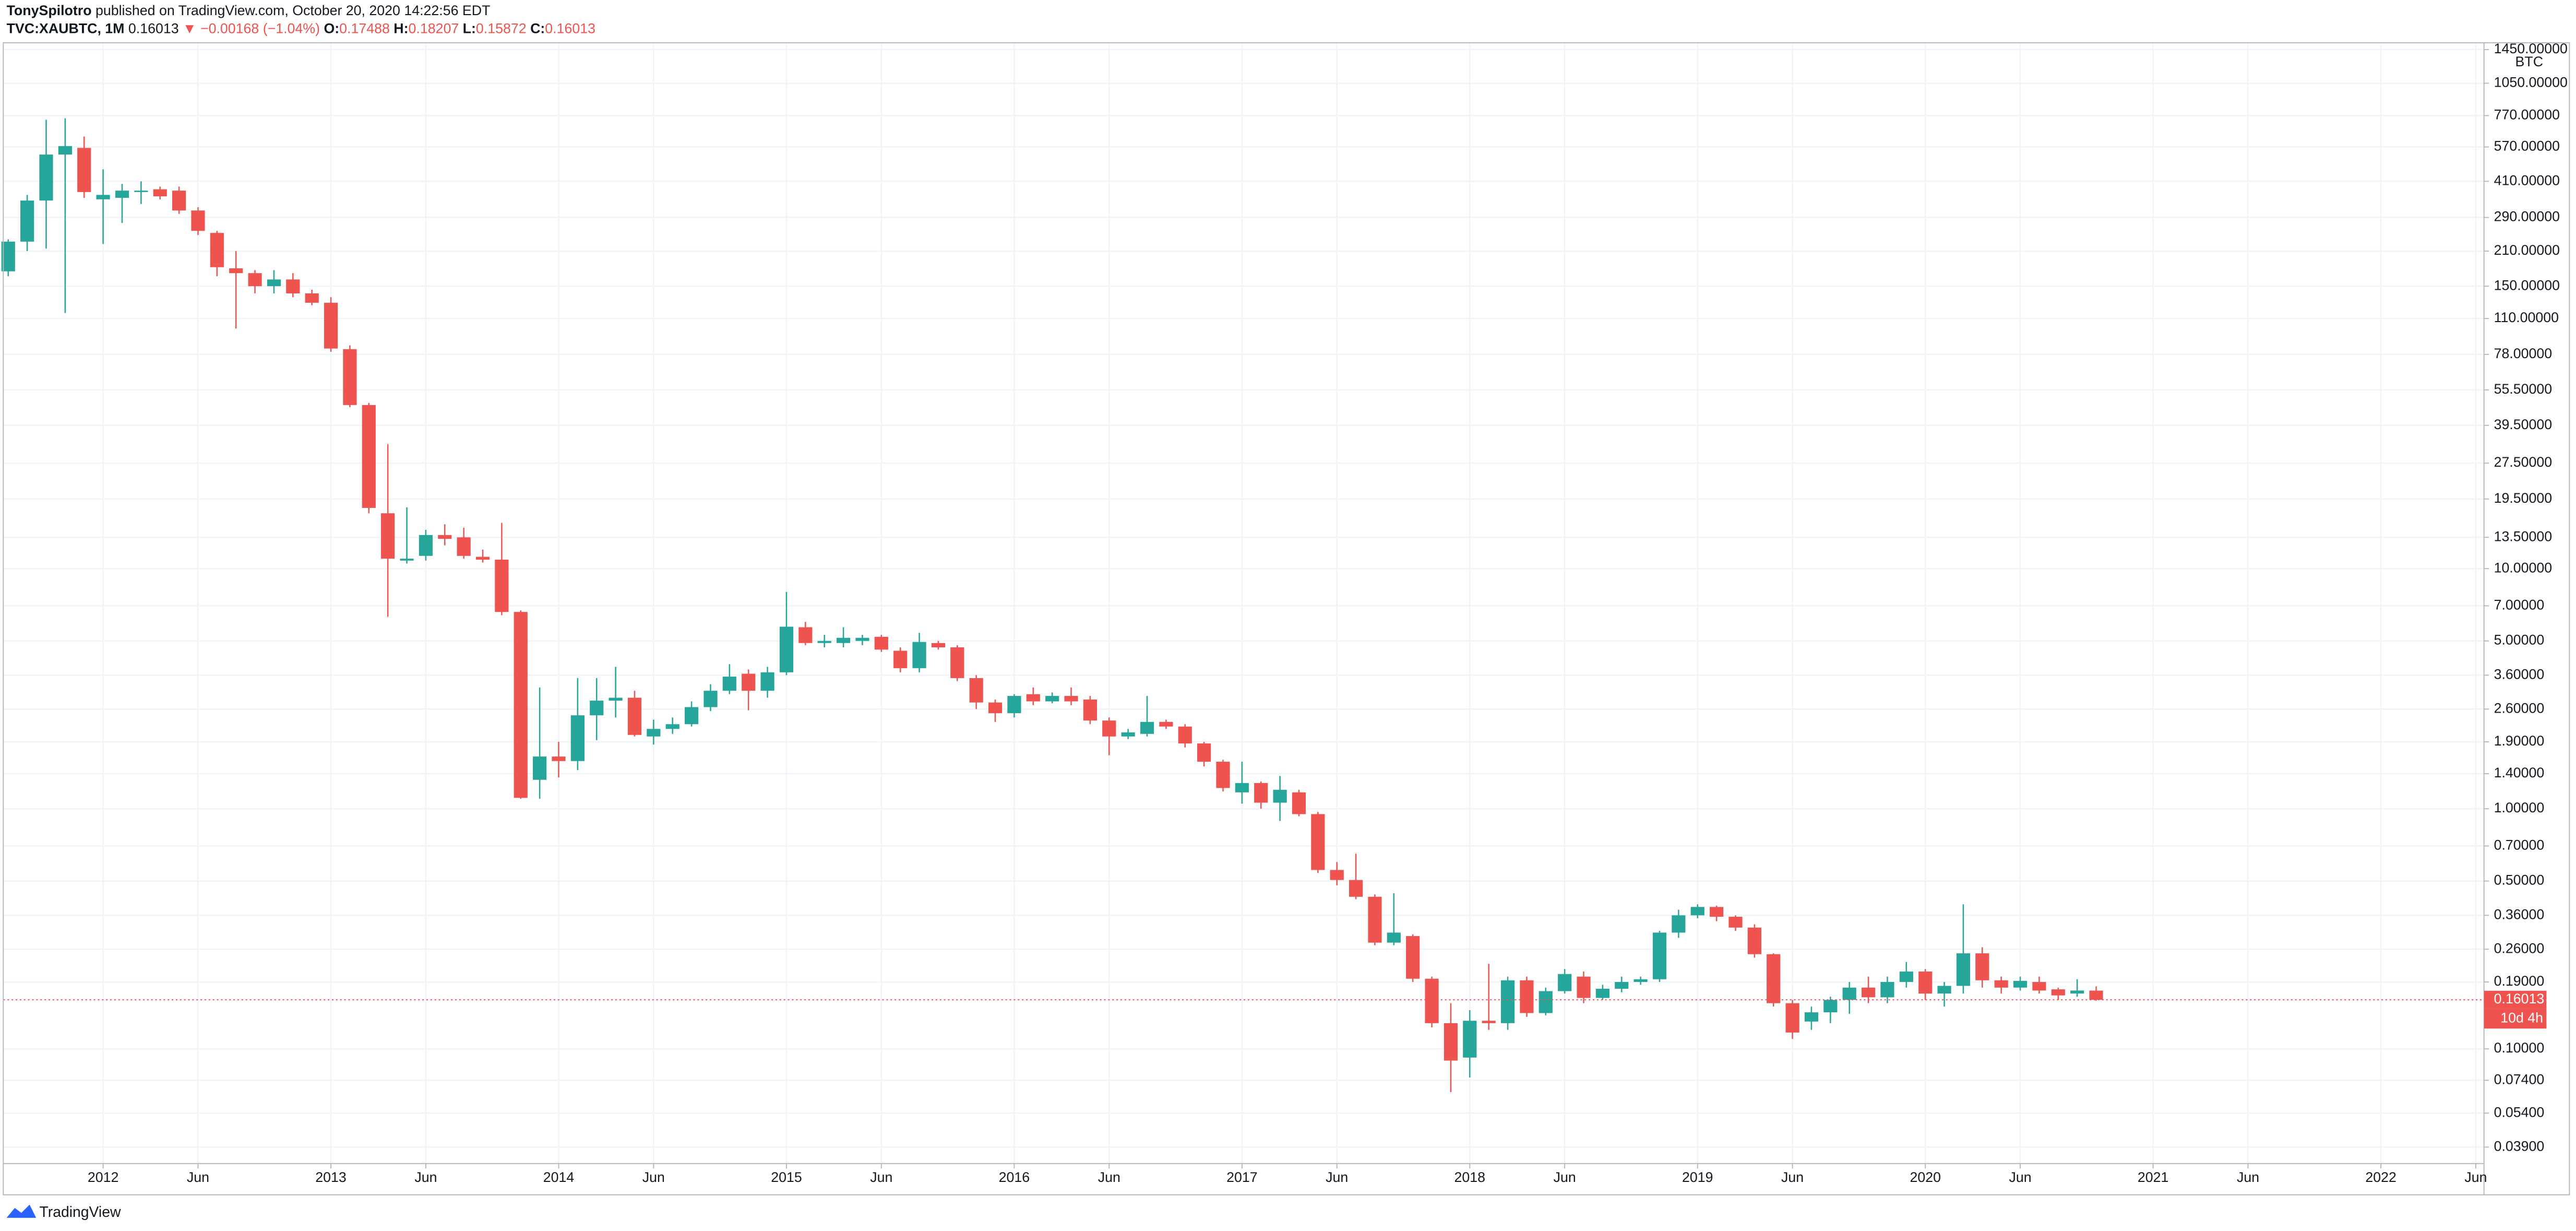 This screenshot has width=2576, height=1231. What do you see at coordinates (786, 1177) in the screenshot?
I see `x-tick-label: 2015` at bounding box center [786, 1177].